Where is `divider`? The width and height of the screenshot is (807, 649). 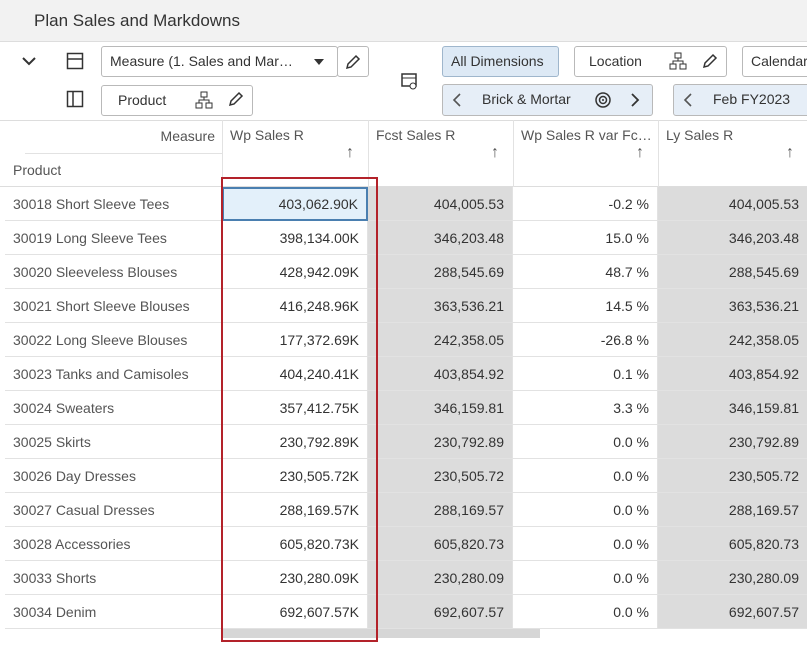 divider is located at coordinates (123, 153).